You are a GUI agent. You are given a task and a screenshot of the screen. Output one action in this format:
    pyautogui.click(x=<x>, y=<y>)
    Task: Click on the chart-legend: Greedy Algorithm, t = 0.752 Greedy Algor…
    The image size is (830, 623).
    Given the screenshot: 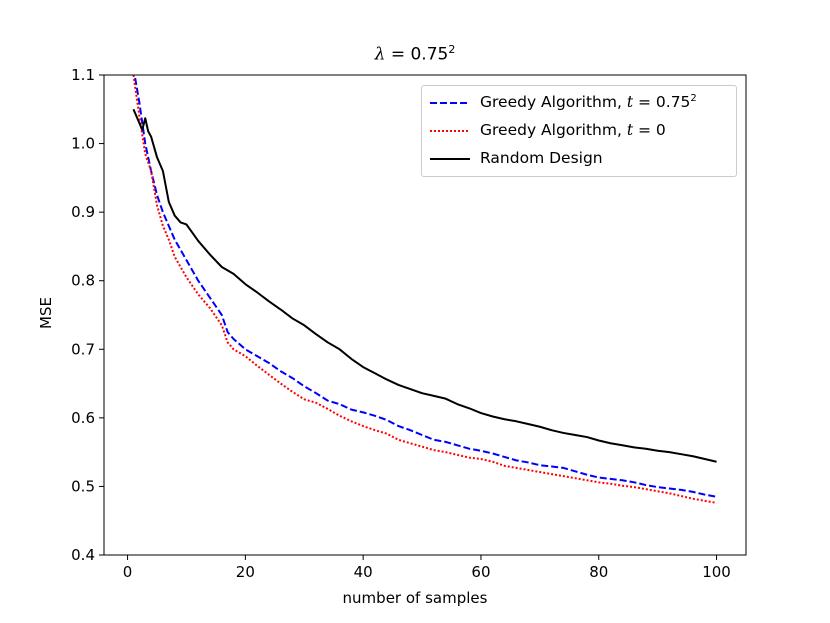 What is the action you would take?
    pyautogui.click(x=579, y=131)
    